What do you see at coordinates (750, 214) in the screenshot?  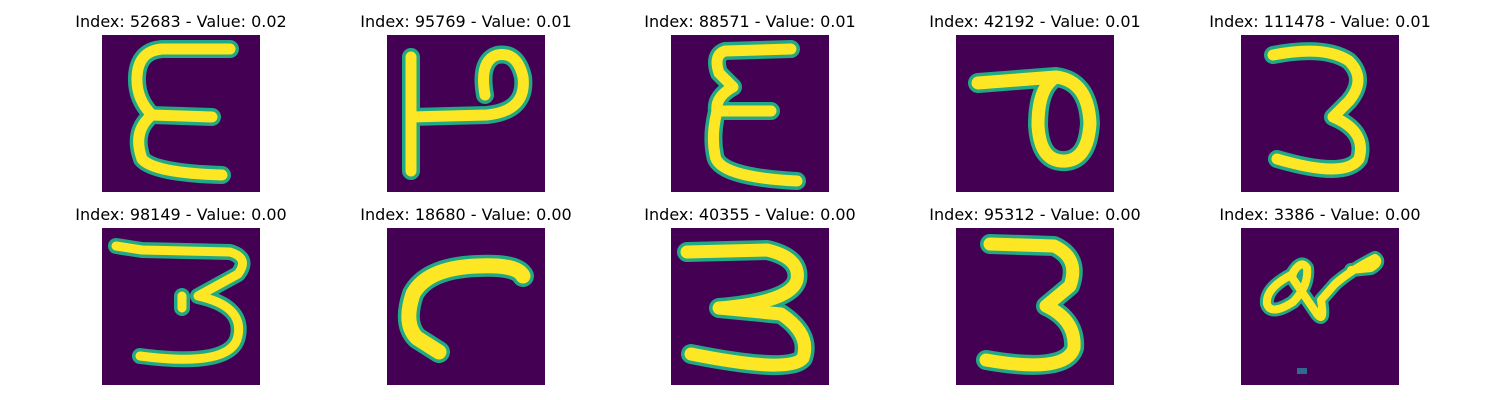 I see `tile-title: Index: 40355 - Value: 0.00` at bounding box center [750, 214].